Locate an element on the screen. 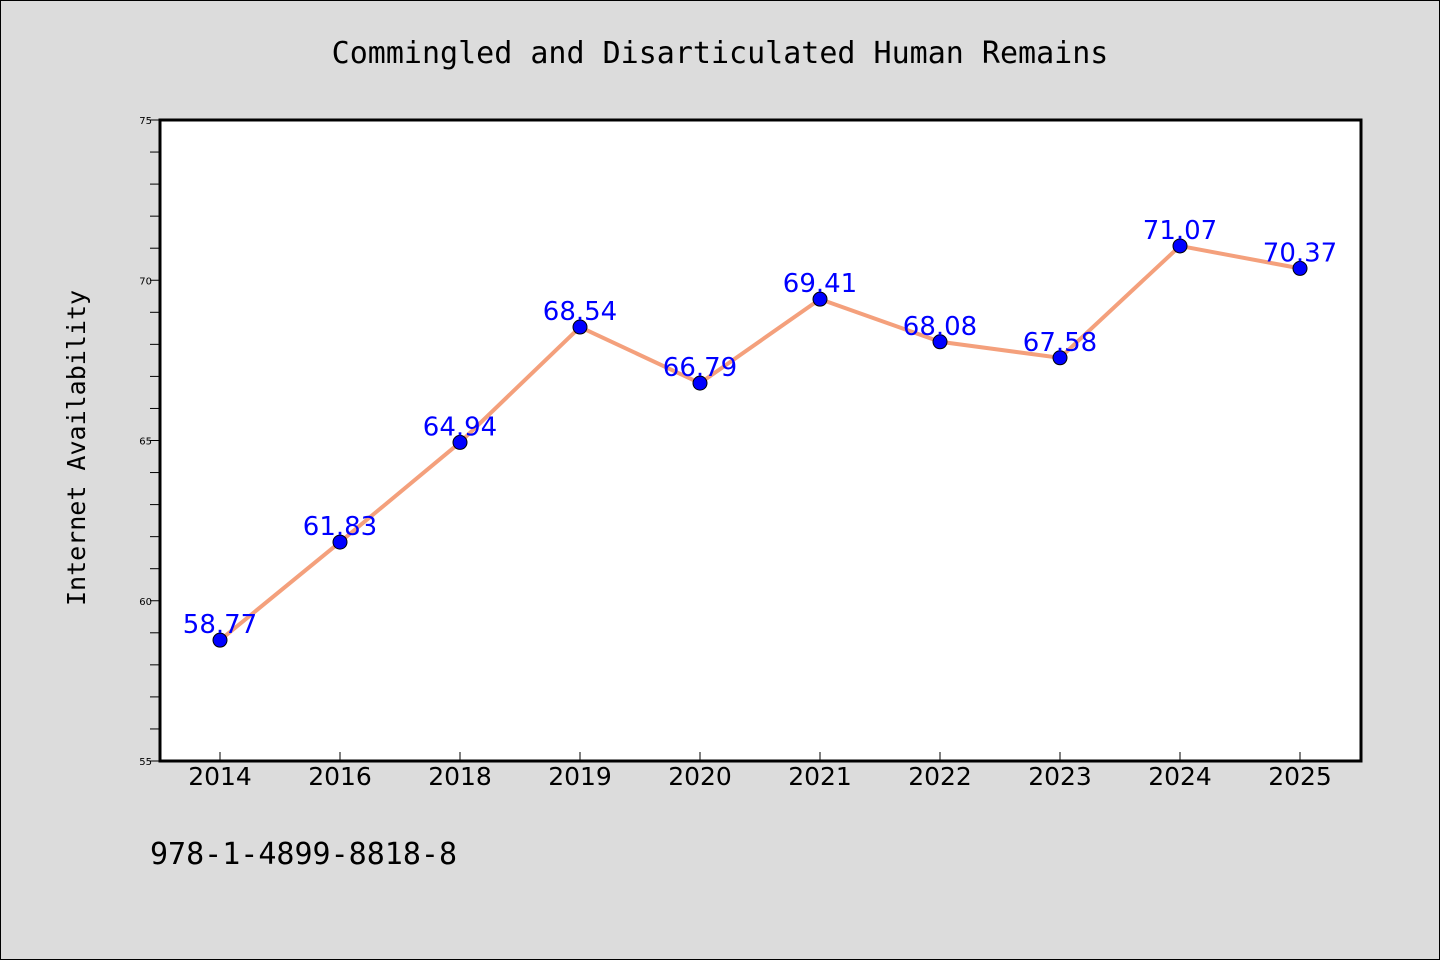 This screenshot has width=1440, height=960. data-label: 68.54 is located at coordinates (580, 312).